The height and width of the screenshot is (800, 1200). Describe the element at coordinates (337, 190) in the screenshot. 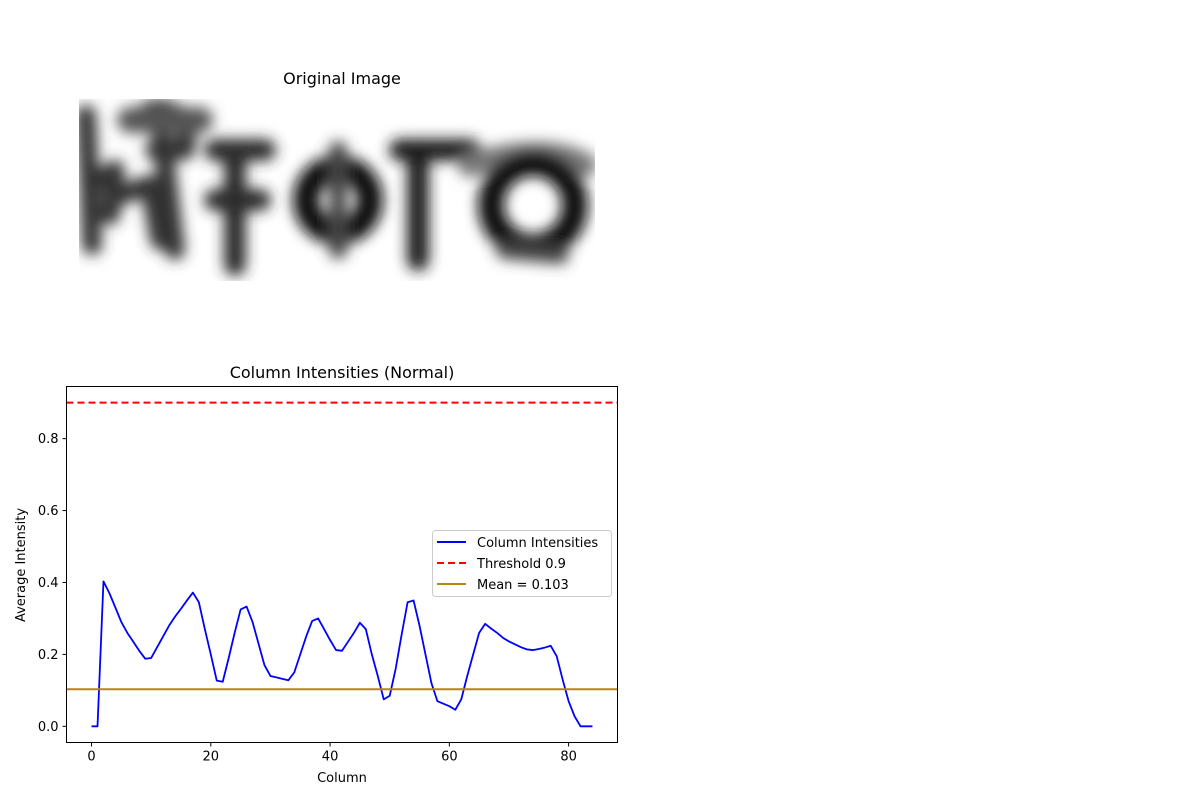

I see `original-image` at that location.